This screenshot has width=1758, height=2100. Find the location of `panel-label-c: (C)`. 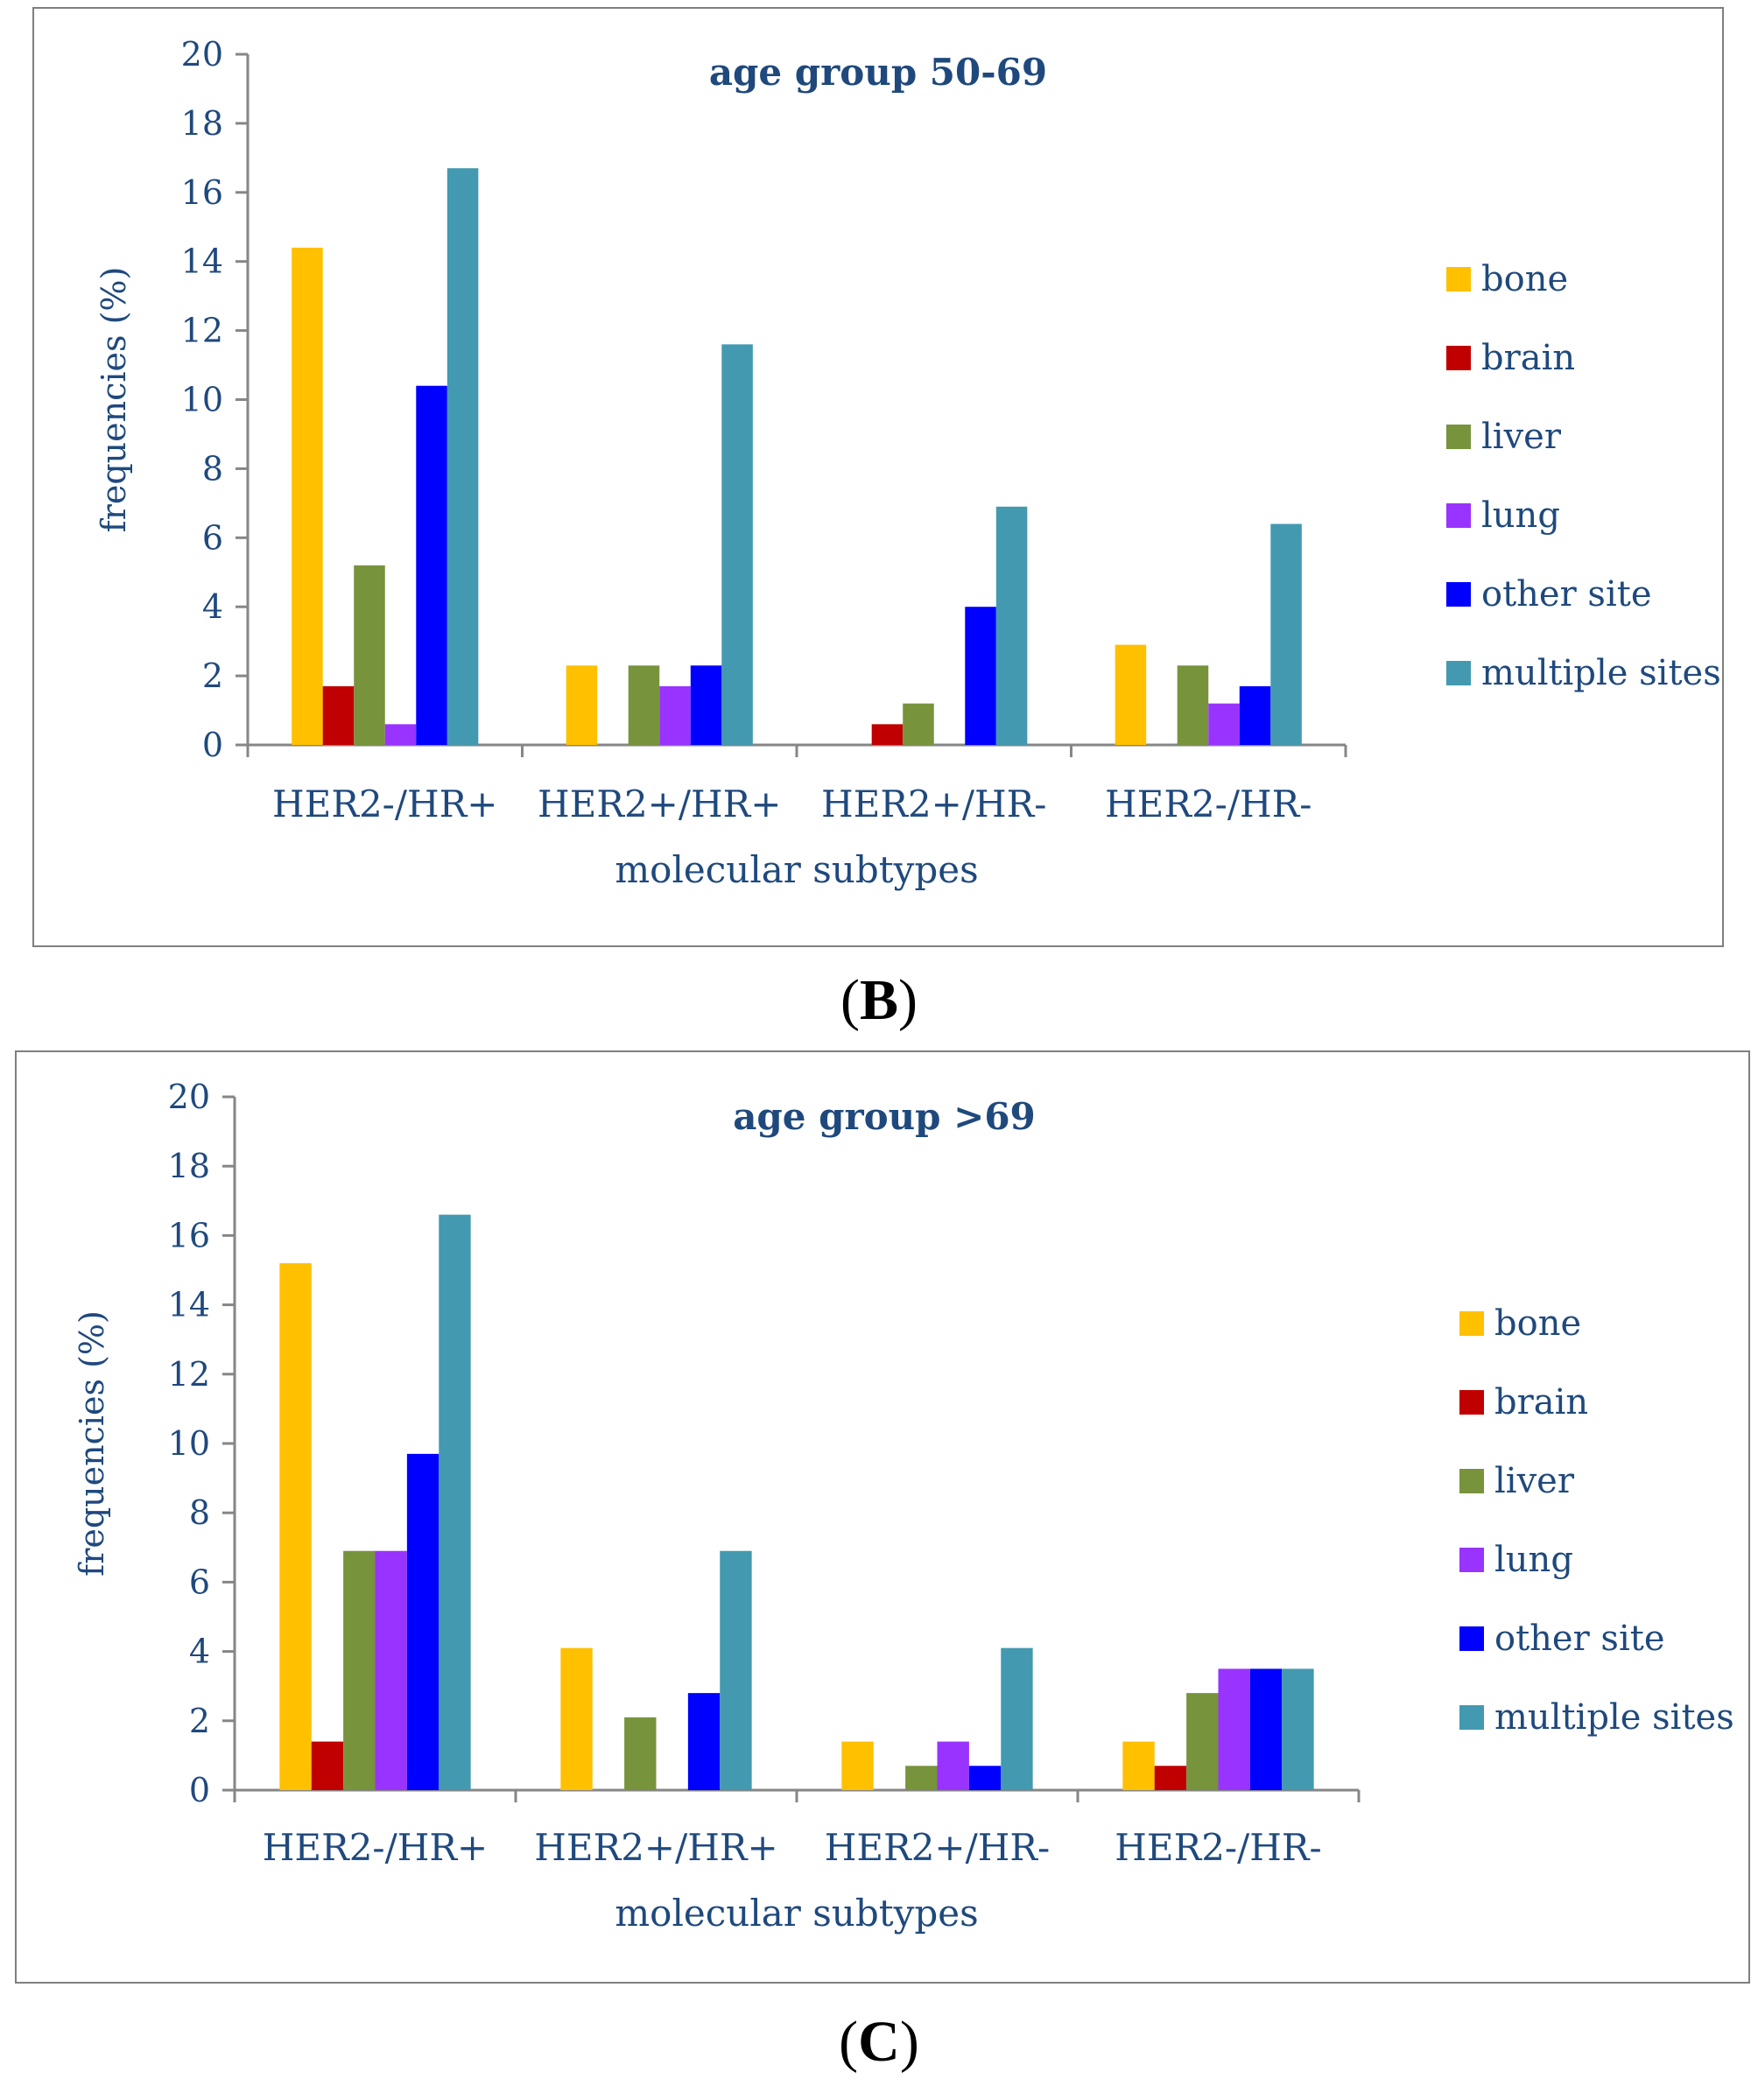

panel-label-c: (C) is located at coordinates (879, 2042).